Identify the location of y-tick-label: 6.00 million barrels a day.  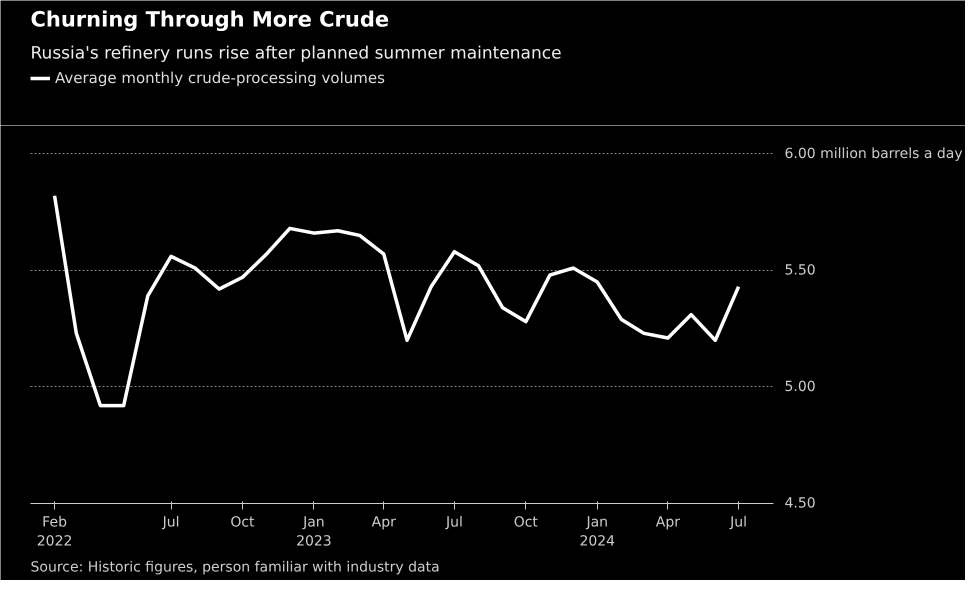
(873, 154).